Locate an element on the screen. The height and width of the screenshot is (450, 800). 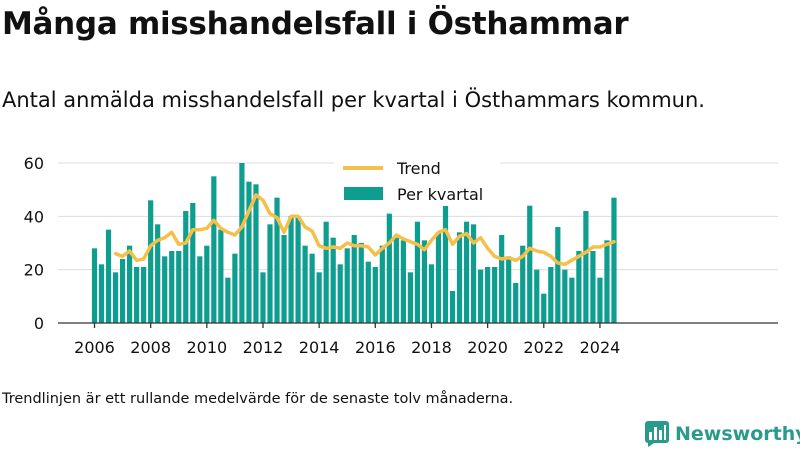
newsworthy-logo-icon is located at coordinates (657, 434).